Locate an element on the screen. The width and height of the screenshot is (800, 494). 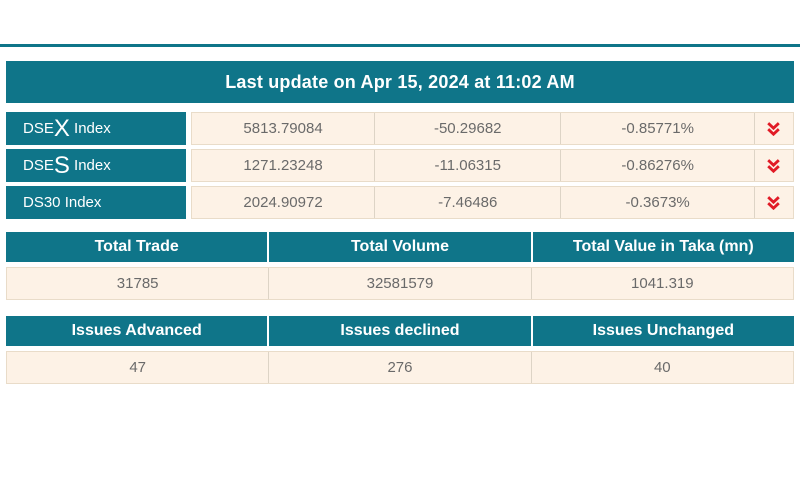
index-name-cell: DS30 Index is located at coordinates (96, 202).